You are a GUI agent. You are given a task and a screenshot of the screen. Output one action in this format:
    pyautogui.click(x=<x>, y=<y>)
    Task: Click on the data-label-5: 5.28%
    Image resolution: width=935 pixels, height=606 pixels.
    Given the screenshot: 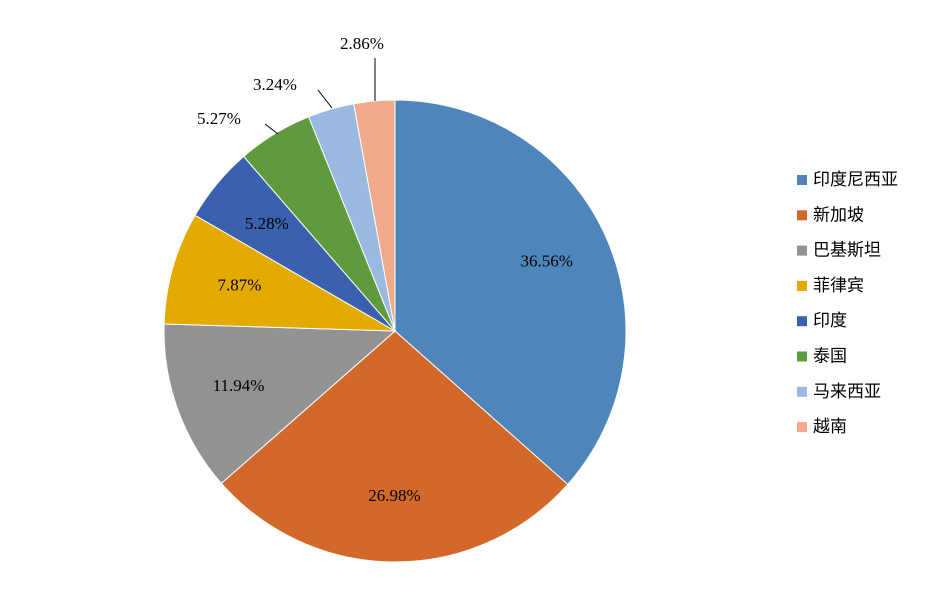 What is the action you would take?
    pyautogui.click(x=267, y=223)
    